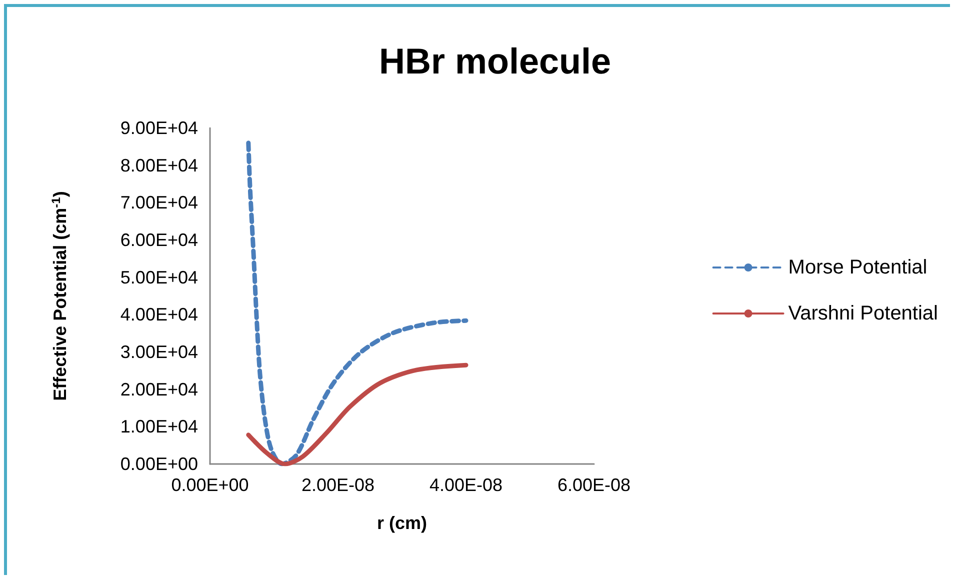  Describe the element at coordinates (858, 267) in the screenshot. I see `legend-label: Morse Potential` at that location.